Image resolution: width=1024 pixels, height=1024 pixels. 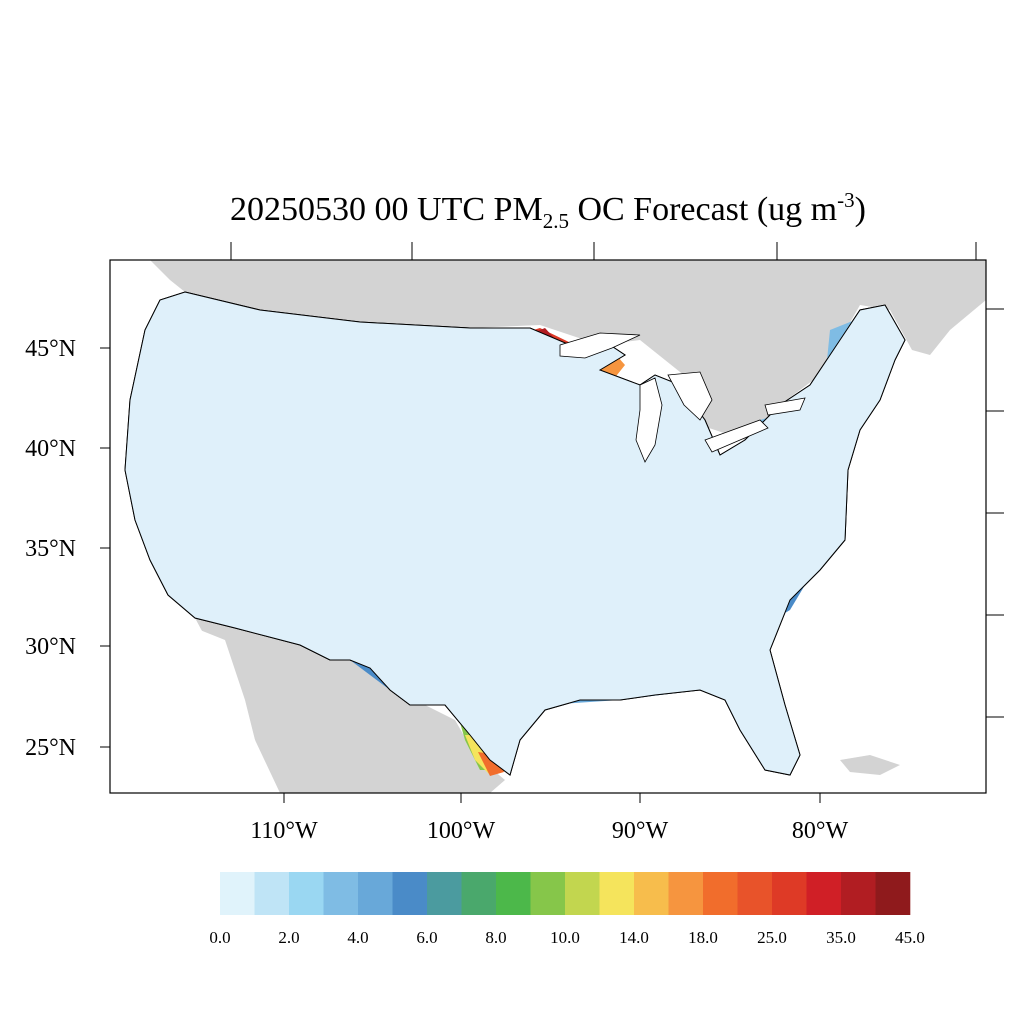 What do you see at coordinates (495, 937) in the screenshot?
I see `colorbar-label: 8.0` at bounding box center [495, 937].